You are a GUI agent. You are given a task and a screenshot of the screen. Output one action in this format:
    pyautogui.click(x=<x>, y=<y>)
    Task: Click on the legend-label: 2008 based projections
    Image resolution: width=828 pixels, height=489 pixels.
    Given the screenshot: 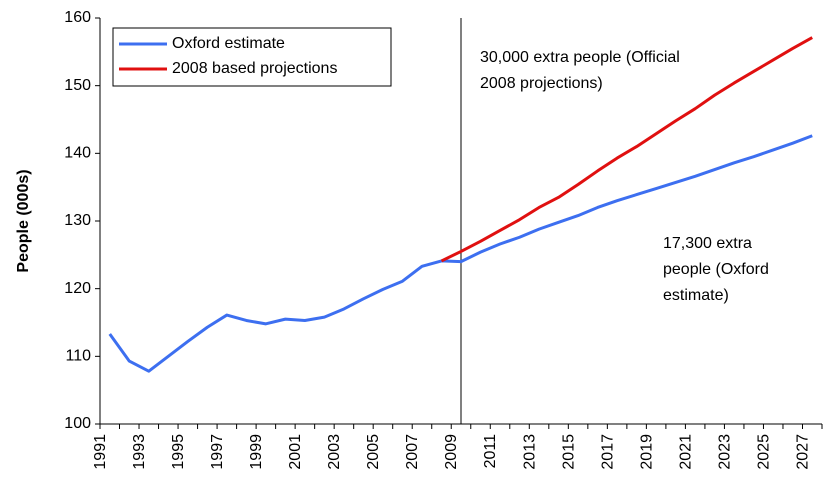 What is the action you would take?
    pyautogui.click(x=254, y=68)
    